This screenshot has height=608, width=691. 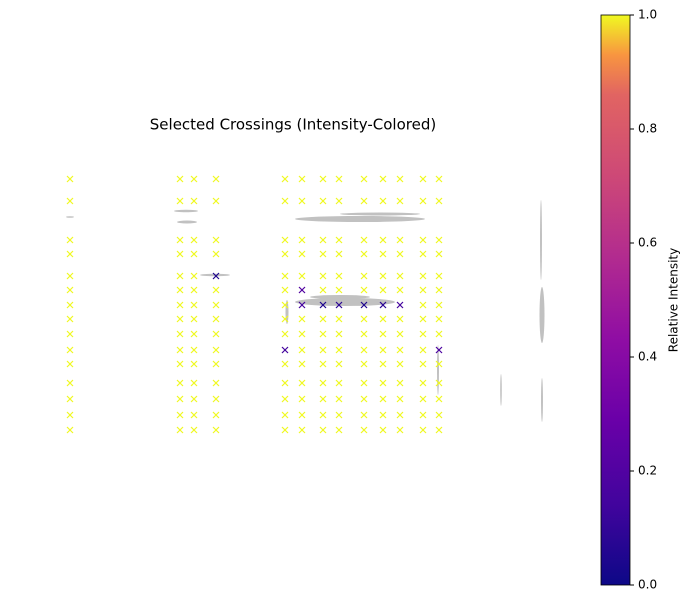 I want to click on colorbar-tick-label: 0.0, so click(x=647, y=585).